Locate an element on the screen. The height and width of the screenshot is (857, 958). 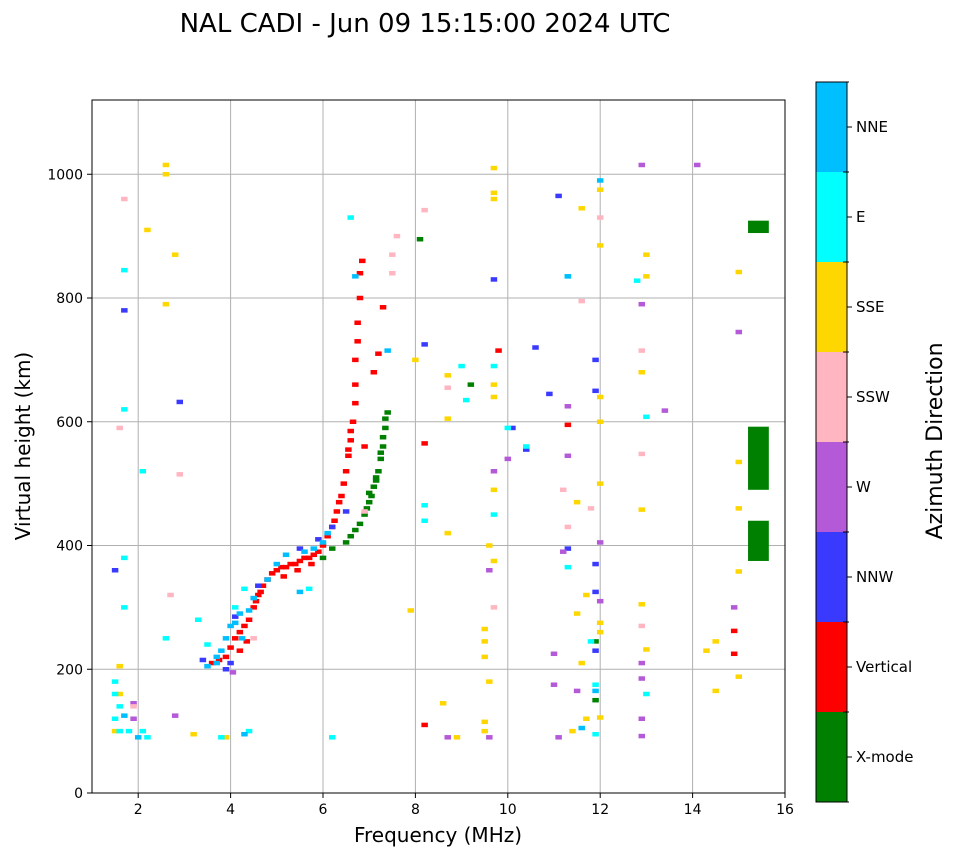
x-axis-ticks: 2 4 6 8 10 12 14 16 is located at coordinates (464, 805).